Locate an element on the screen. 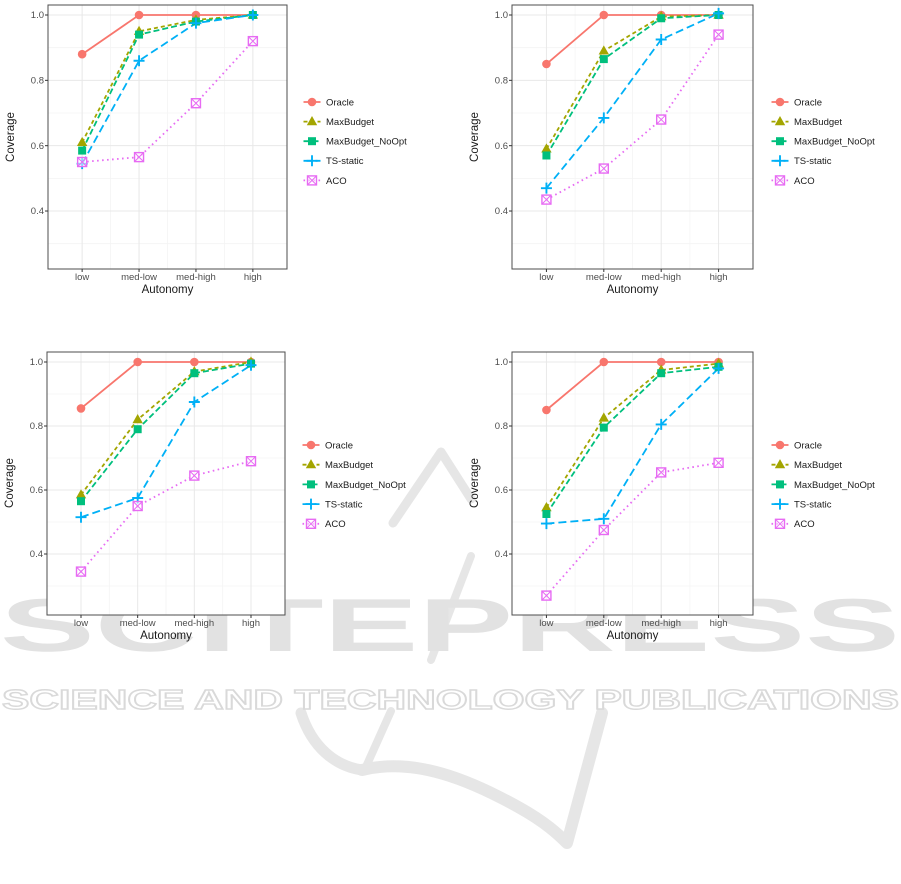 The image size is (901, 884). grid-major is located at coordinates (167, 137).